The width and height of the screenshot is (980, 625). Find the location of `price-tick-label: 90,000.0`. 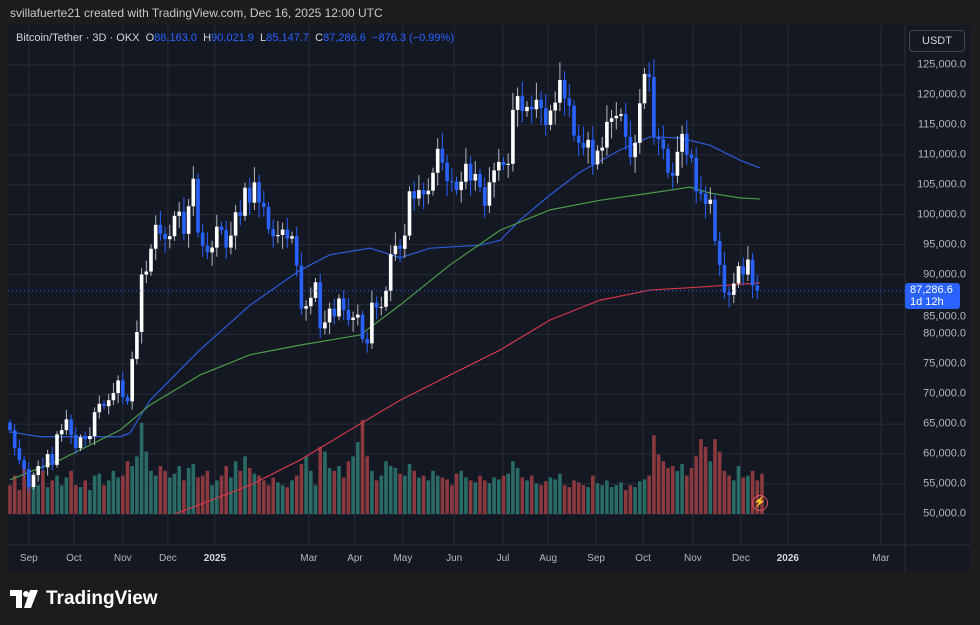

price-tick-label: 90,000.0 is located at coordinates (944, 274).